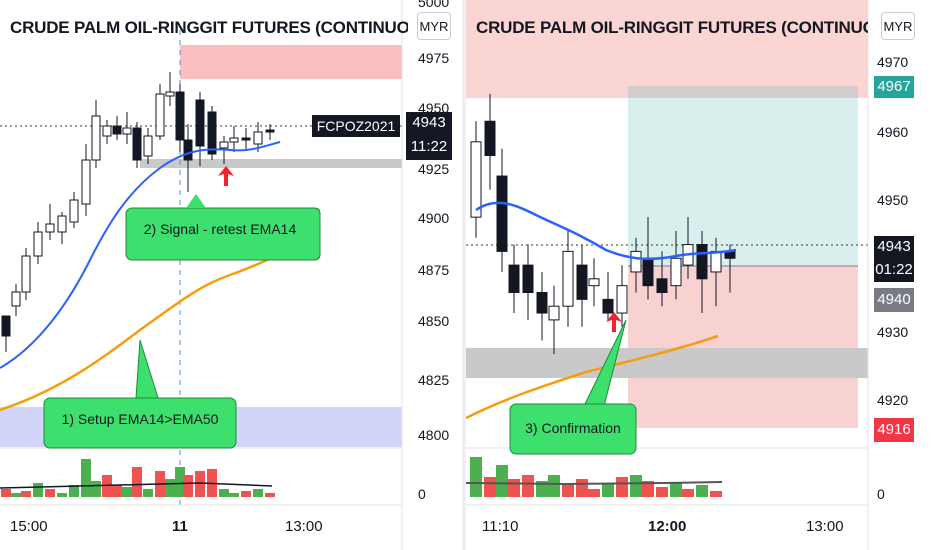  I want to click on left-y-label-4800: 4800, so click(434, 435).